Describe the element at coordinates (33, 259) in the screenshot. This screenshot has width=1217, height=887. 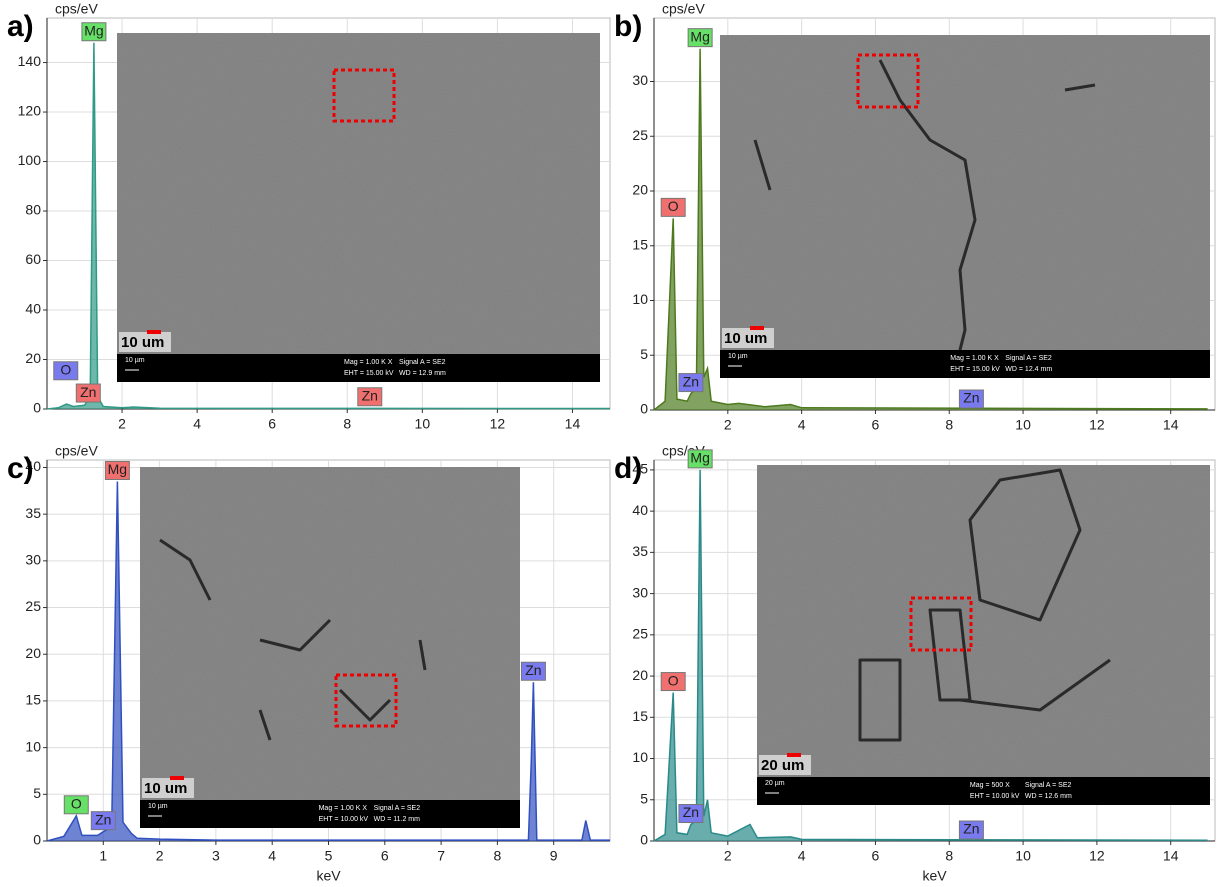
I see `y-tick-label: 60` at that location.